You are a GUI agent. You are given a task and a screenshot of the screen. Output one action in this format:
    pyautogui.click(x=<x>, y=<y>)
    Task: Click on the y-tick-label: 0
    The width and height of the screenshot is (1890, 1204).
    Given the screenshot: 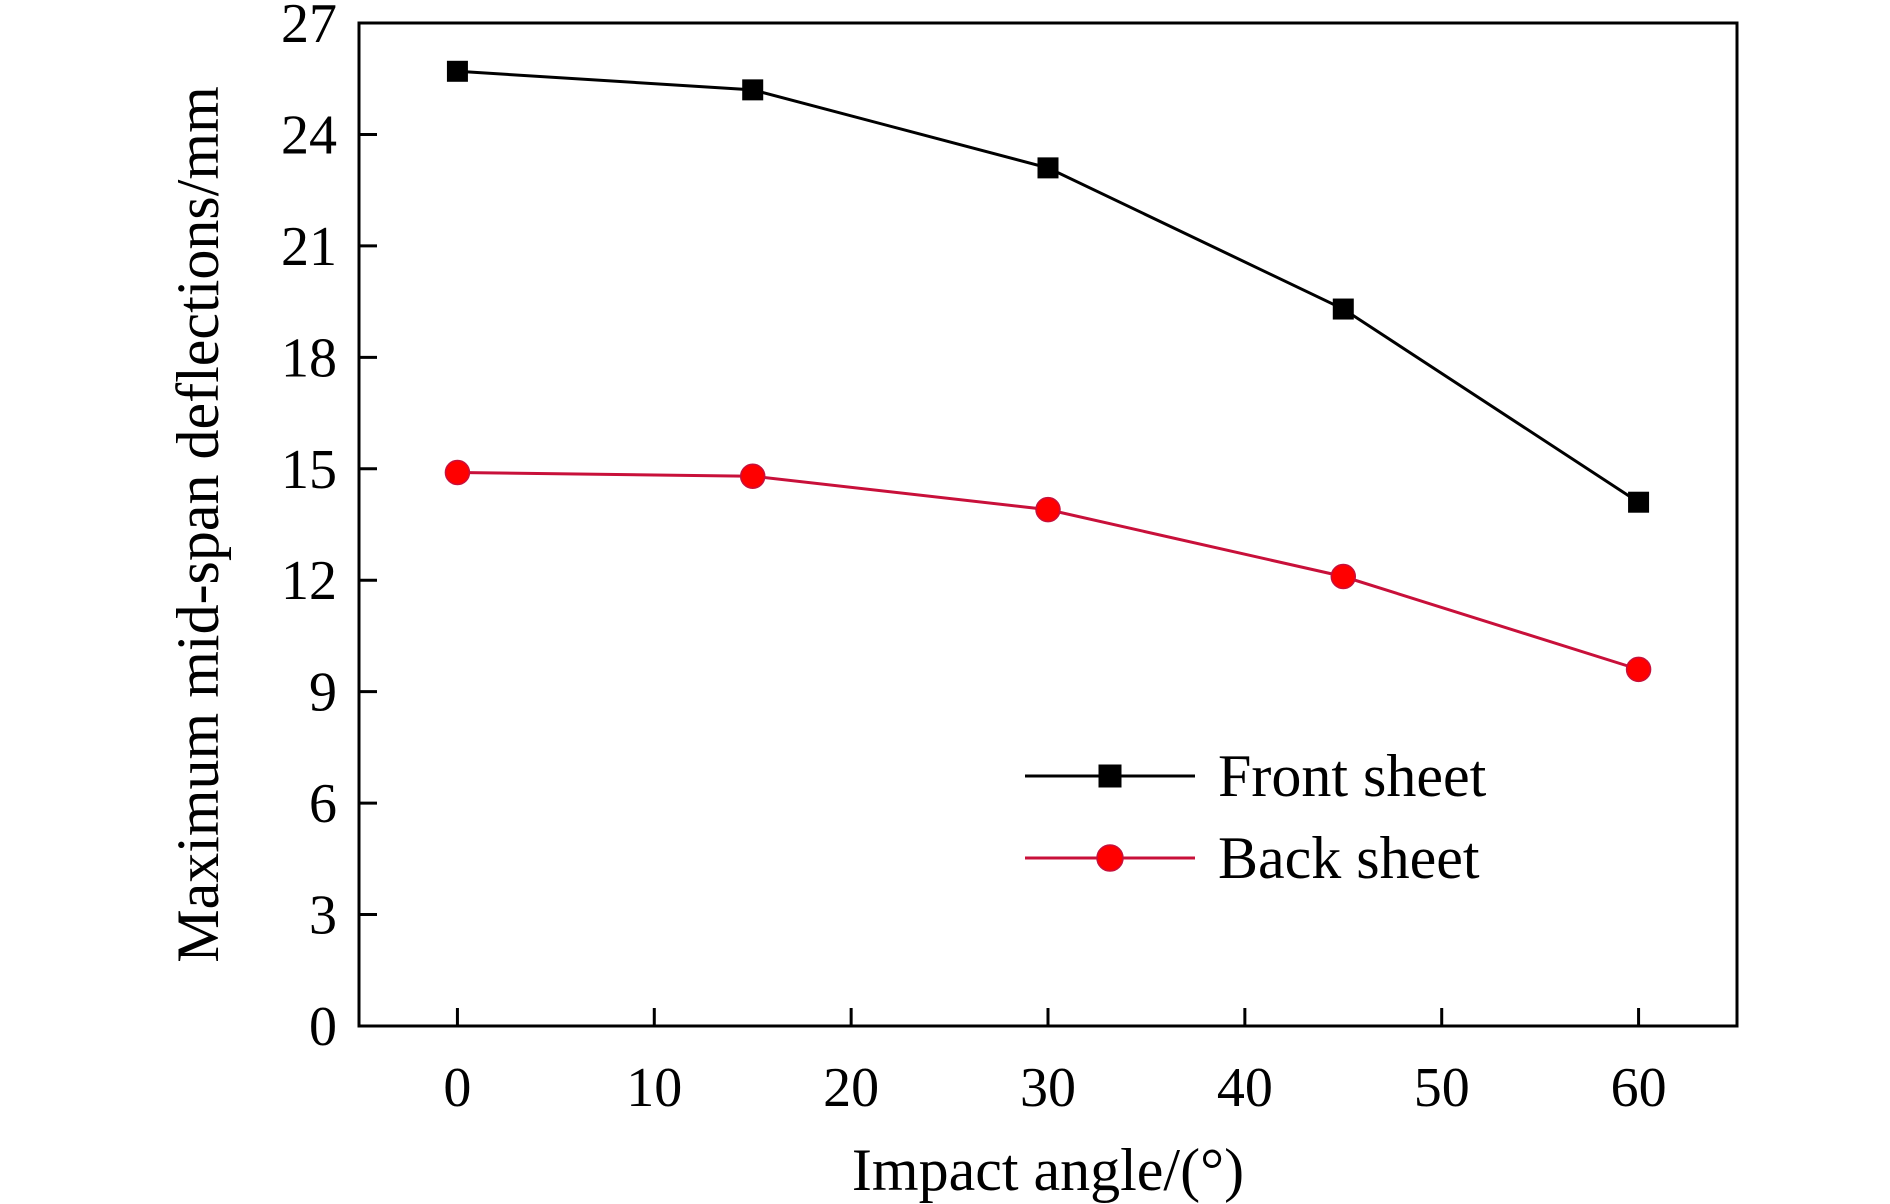 What is the action you would take?
    pyautogui.click(x=323, y=1027)
    